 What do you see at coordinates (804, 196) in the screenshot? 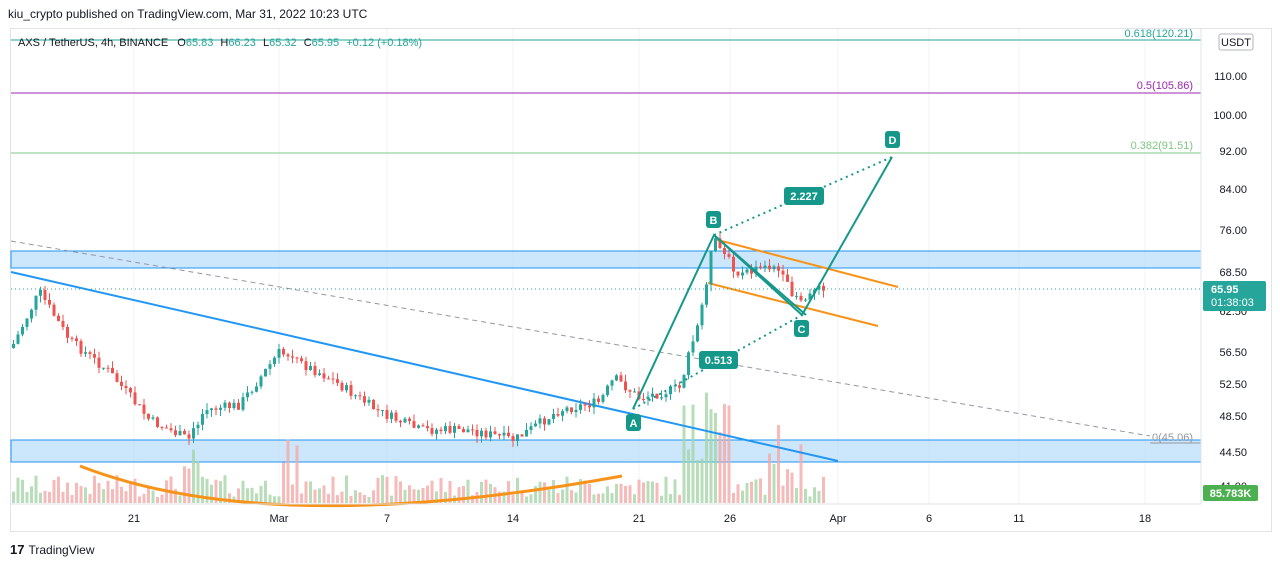
I see `ratio-label-2227: 2.227` at bounding box center [804, 196].